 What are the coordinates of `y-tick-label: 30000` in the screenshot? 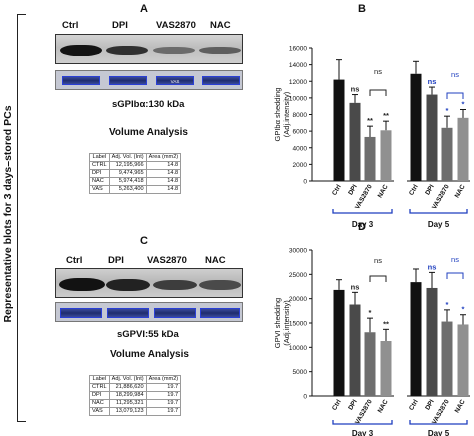 It's located at (298, 251).